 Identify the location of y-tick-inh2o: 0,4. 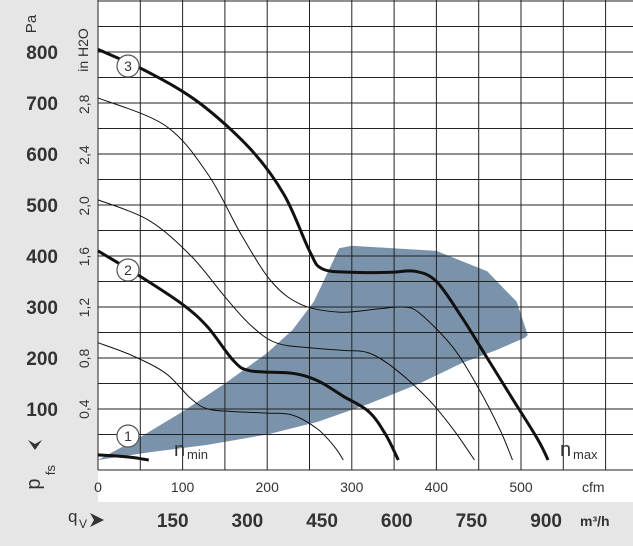
(84, 409).